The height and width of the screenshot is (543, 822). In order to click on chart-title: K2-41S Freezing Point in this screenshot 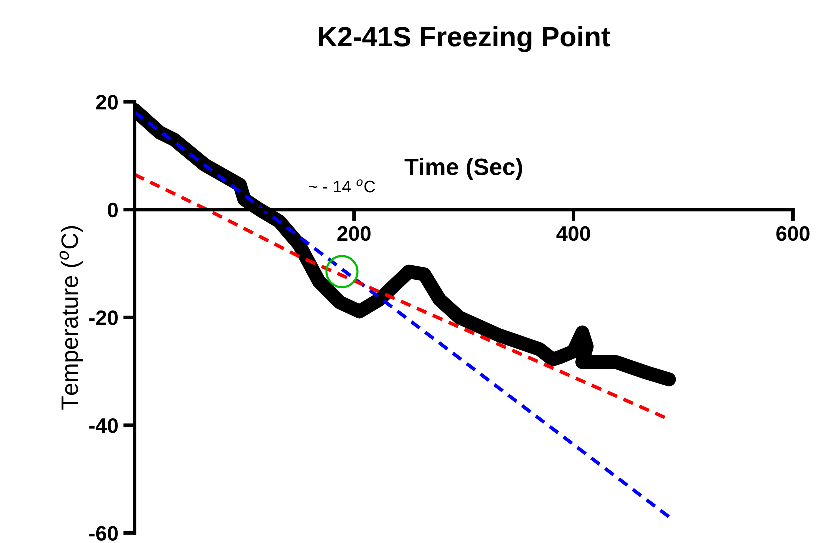, I will do `click(464, 39)`.